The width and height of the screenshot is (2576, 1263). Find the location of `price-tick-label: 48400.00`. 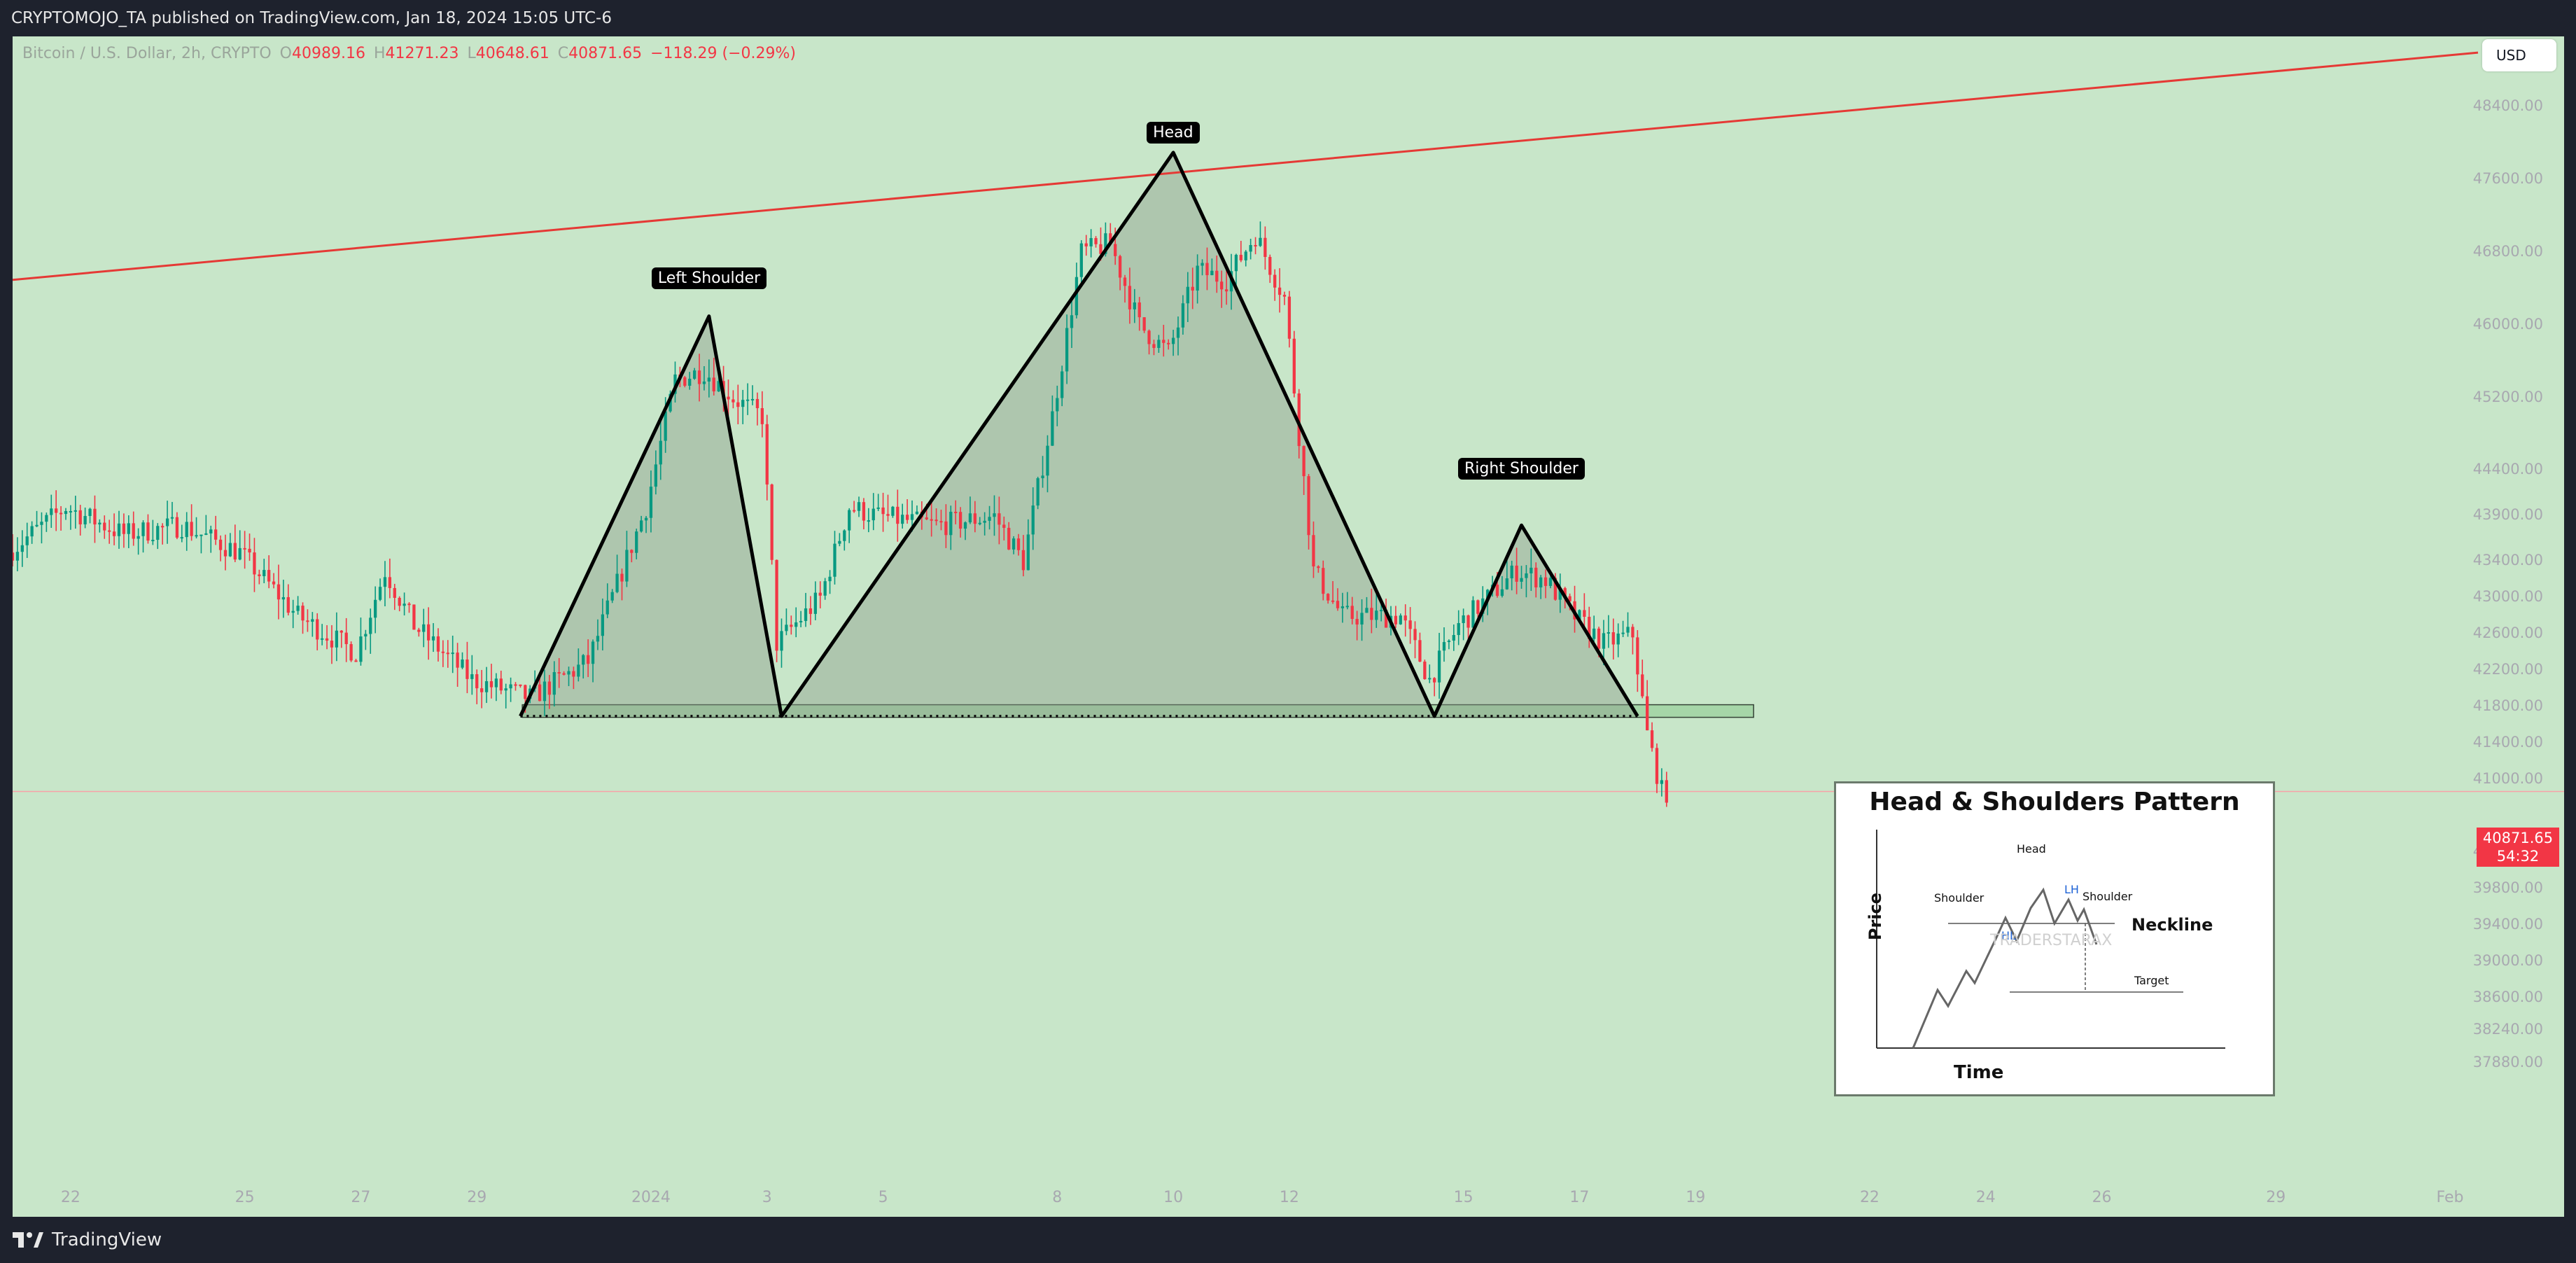

price-tick-label: 48400.00 is located at coordinates (2507, 105).